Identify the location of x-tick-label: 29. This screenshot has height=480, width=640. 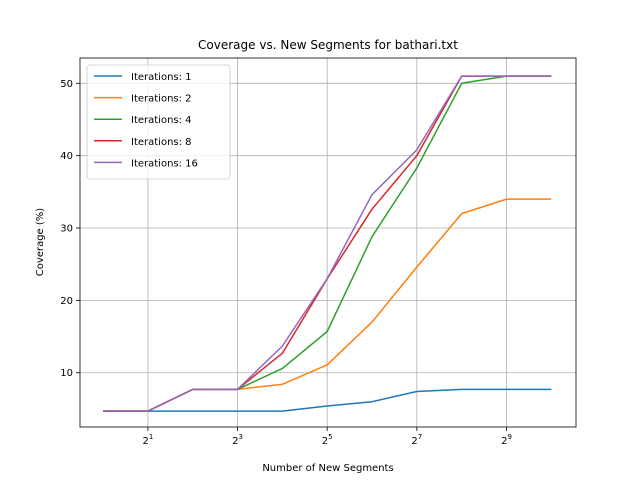
(506, 440).